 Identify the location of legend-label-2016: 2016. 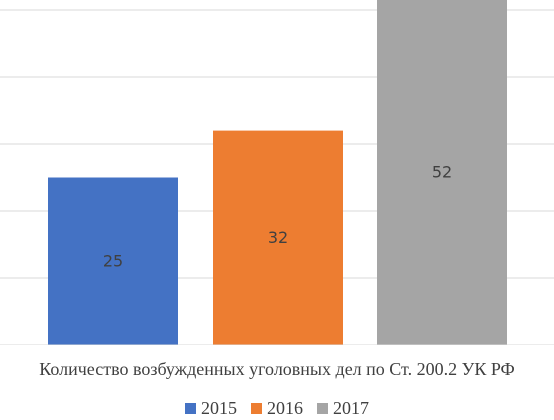
(285, 408).